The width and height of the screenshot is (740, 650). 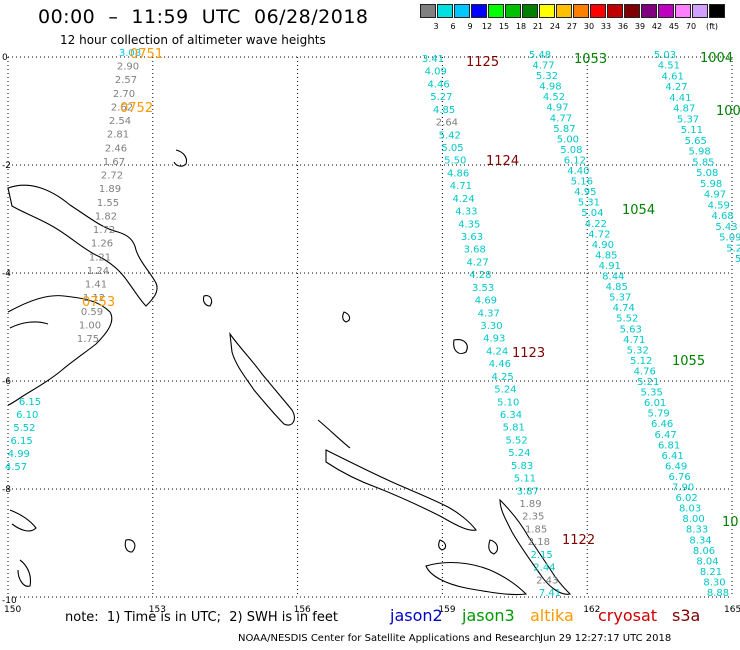 I want to click on wave-height-label: 4.28, so click(x=480, y=275).